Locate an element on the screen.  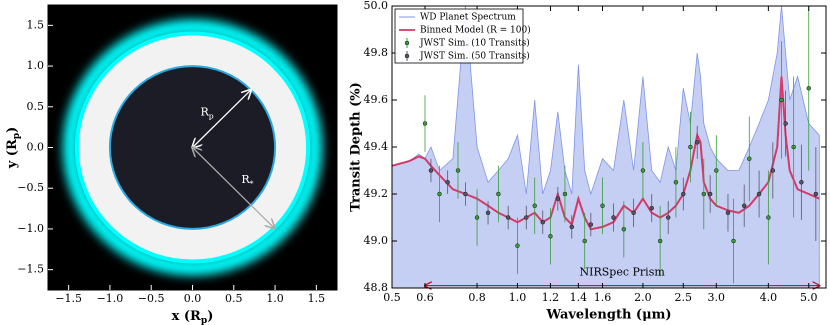
x-tick-label: 1.6 is located at coordinates (603, 297).